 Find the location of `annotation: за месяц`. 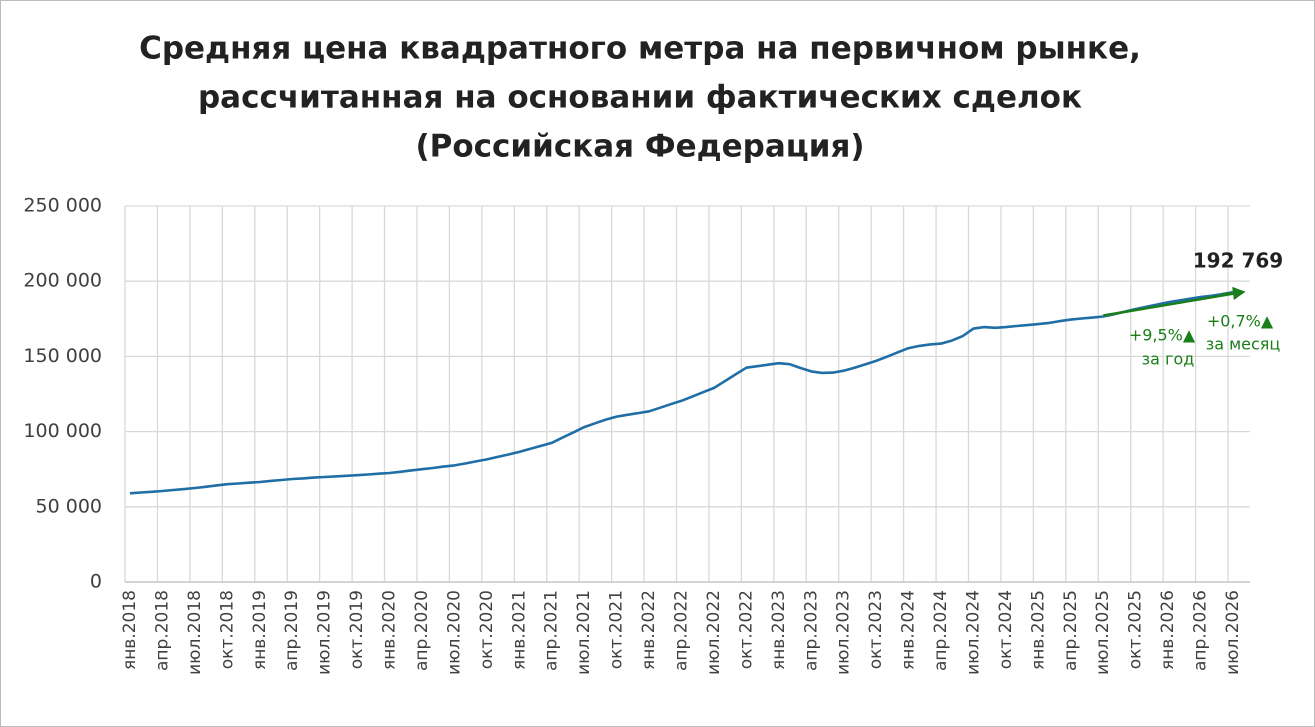

annotation: за месяц is located at coordinates (1243, 344).